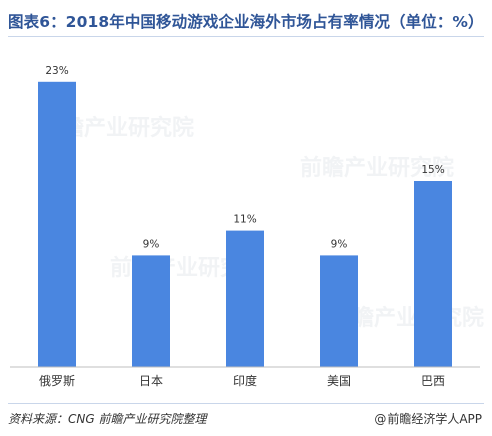 The width and height of the screenshot is (492, 436). What do you see at coordinates (107, 419) in the screenshot?
I see `source-note: 资料来源：CNG 前瞻产业研究院整理` at bounding box center [107, 419].